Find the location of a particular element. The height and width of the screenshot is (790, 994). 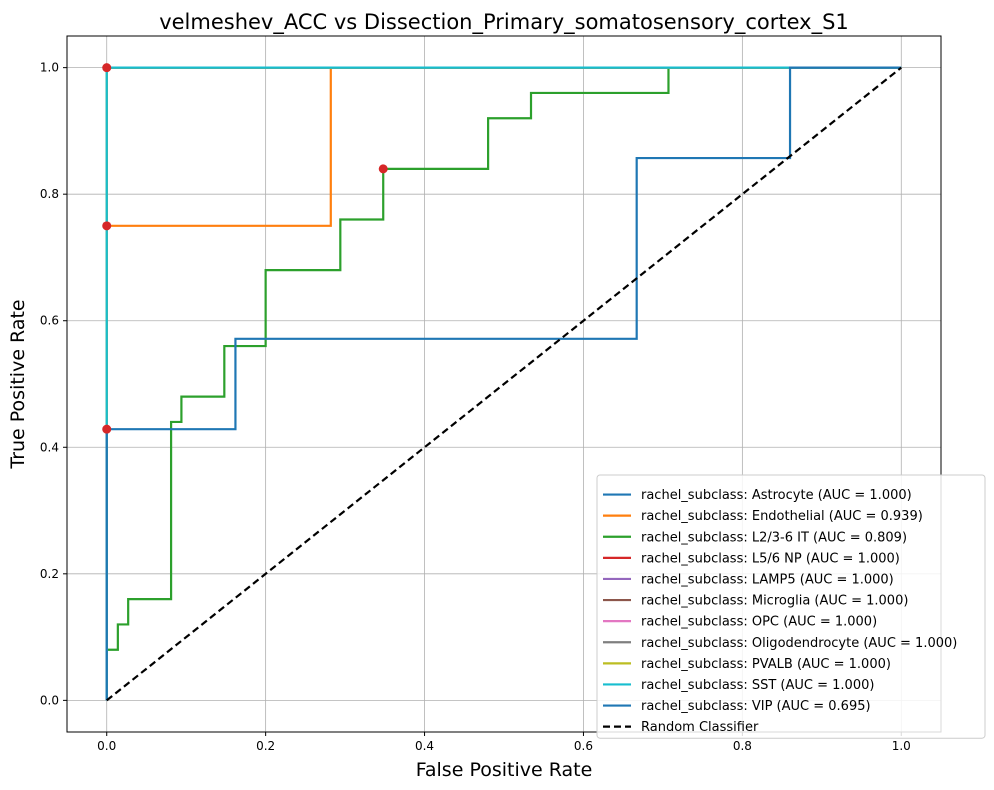

y-tick-label: 0.0 is located at coordinates (49, 700).